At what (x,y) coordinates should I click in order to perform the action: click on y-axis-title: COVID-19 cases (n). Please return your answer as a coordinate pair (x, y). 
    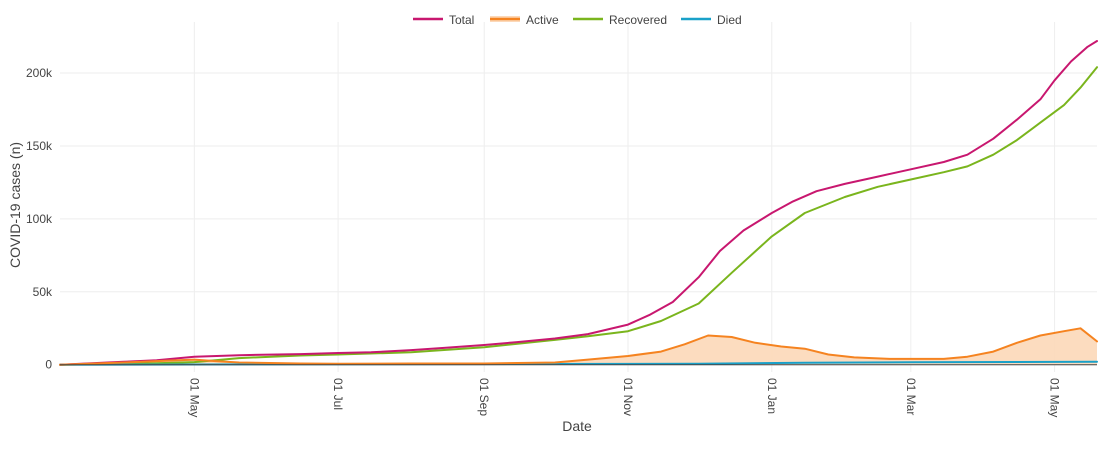
    Looking at the image, I should click on (15, 205).